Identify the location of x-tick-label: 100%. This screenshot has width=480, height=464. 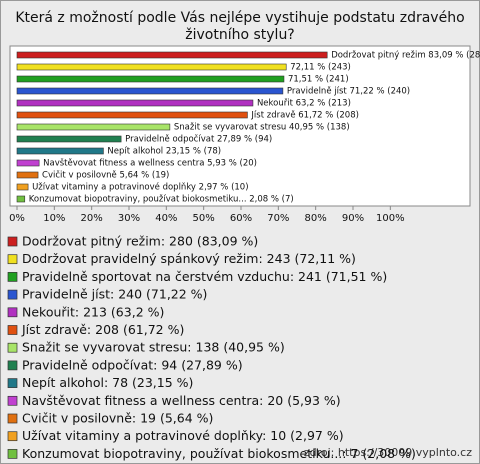
(390, 218).